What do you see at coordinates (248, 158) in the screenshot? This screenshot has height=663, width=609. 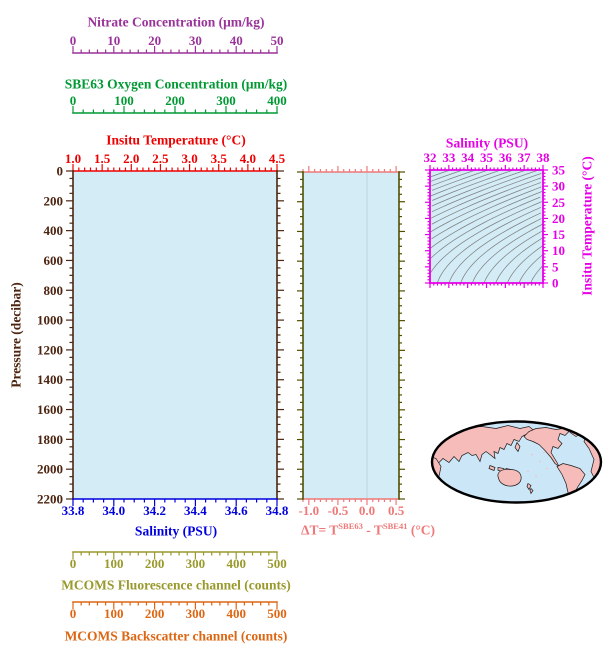 I see `tick-label: 4.0` at bounding box center [248, 158].